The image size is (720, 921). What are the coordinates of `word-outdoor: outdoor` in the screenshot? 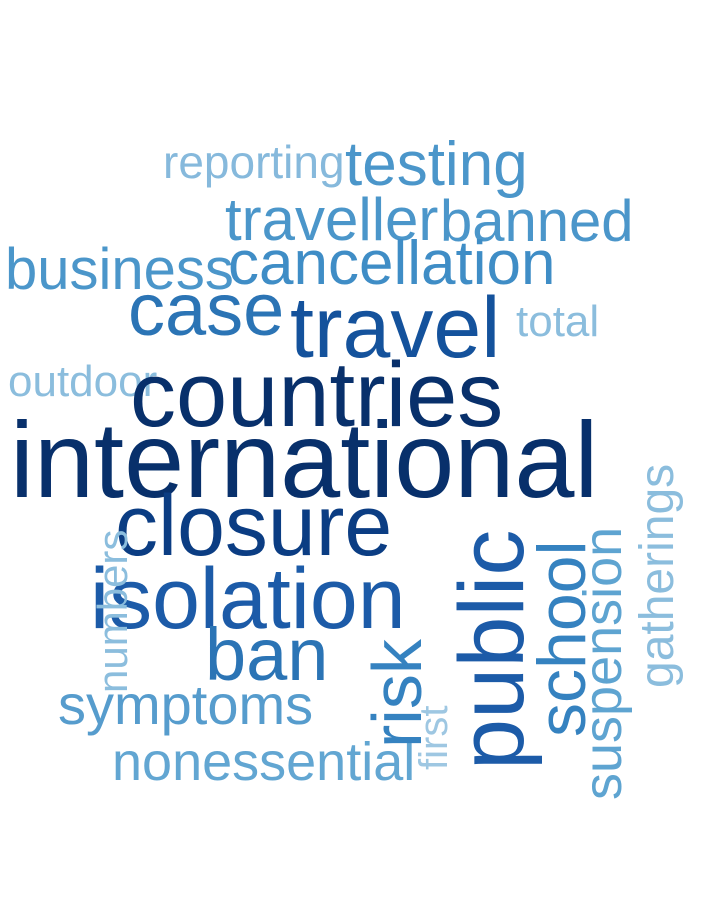 It's located at (83, 381).